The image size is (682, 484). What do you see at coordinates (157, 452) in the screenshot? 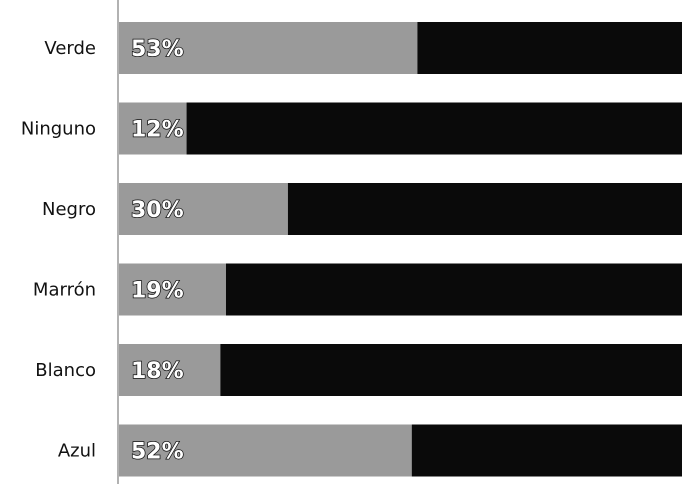
I see `data-label-azul: 52%` at bounding box center [157, 452].